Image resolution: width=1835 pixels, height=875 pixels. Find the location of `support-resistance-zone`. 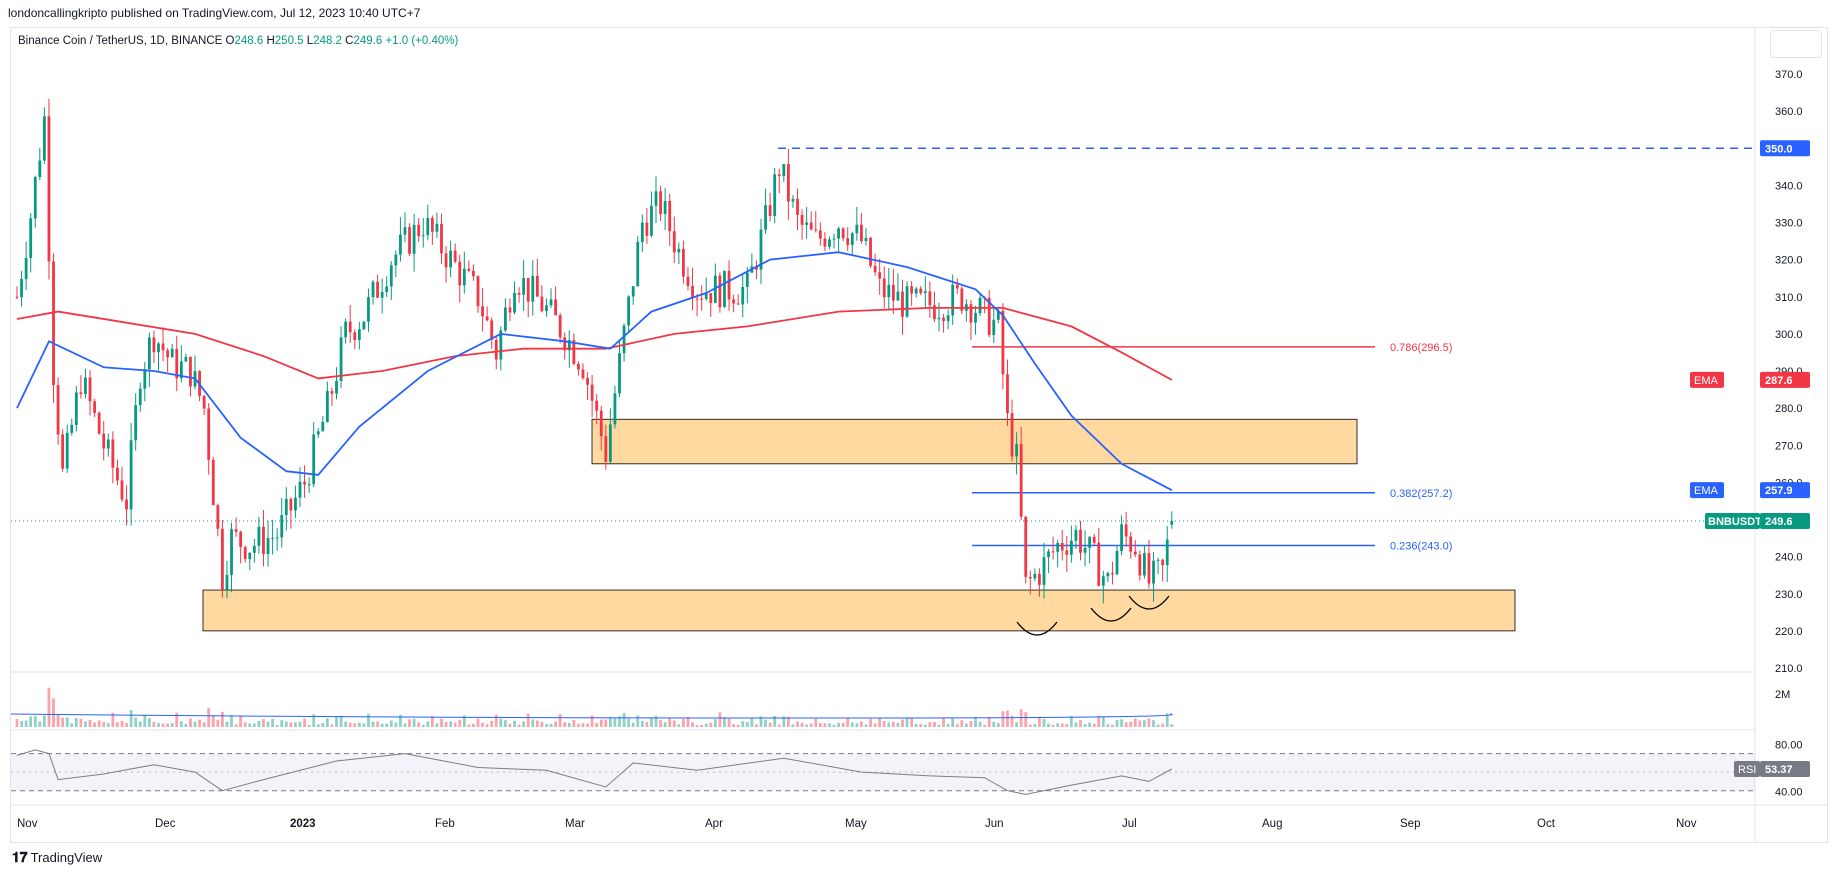

support-resistance-zone is located at coordinates (974, 441).